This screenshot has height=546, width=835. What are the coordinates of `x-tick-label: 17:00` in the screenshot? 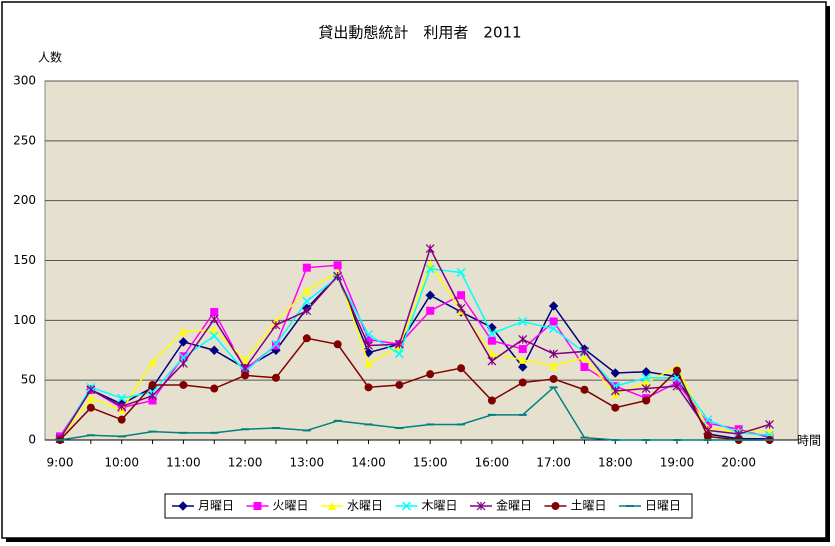 It's located at (553, 463).